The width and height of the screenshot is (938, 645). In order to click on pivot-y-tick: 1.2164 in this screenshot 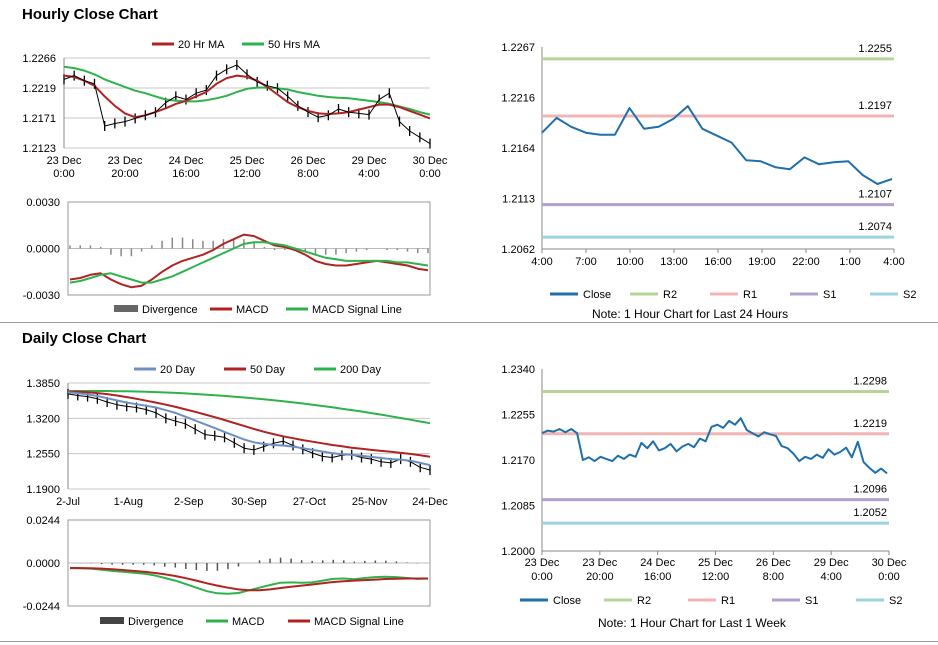, I will do `click(518, 149)`.